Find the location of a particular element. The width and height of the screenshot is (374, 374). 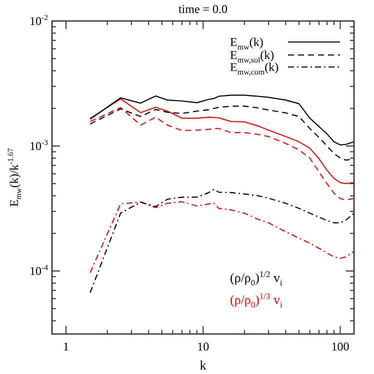

legend-label: E$_{mw}$(k) is located at coordinates (247, 43).